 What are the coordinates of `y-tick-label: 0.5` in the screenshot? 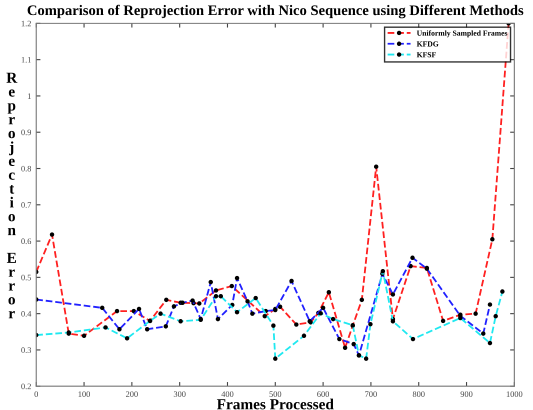 It's located at (26, 277).